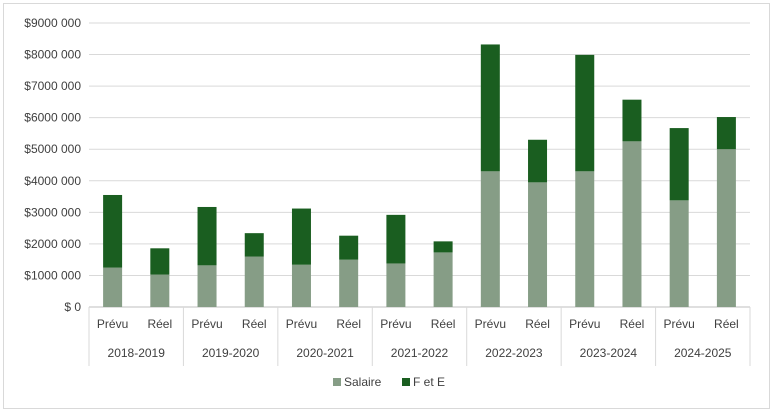 The width and height of the screenshot is (775, 416). Describe the element at coordinates (52, 212) in the screenshot. I see `y-tick-label: $3000 000` at that location.